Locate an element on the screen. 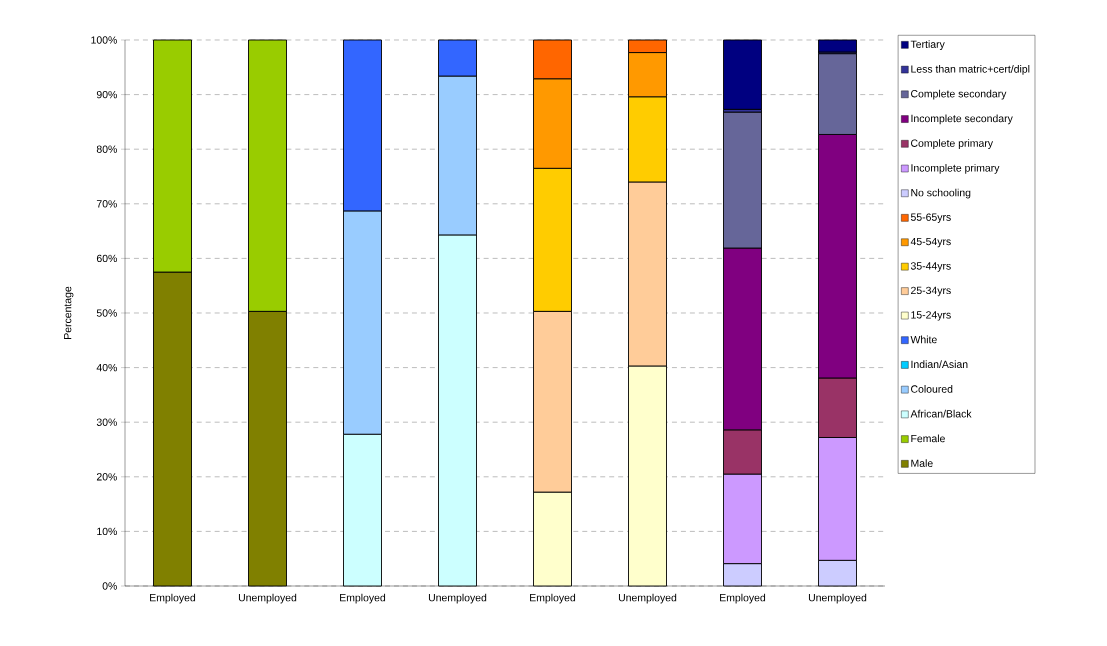 This screenshot has width=1107, height=646. legend-label: White is located at coordinates (923, 339).